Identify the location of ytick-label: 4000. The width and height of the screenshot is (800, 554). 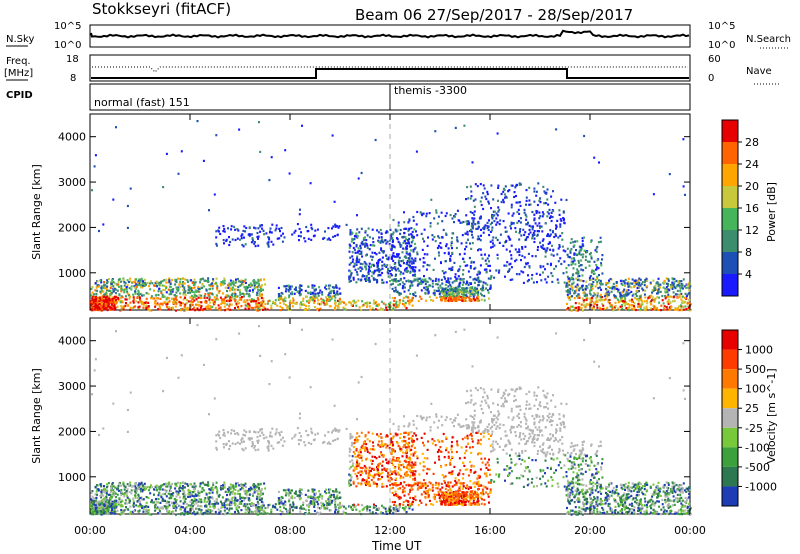
(72, 137).